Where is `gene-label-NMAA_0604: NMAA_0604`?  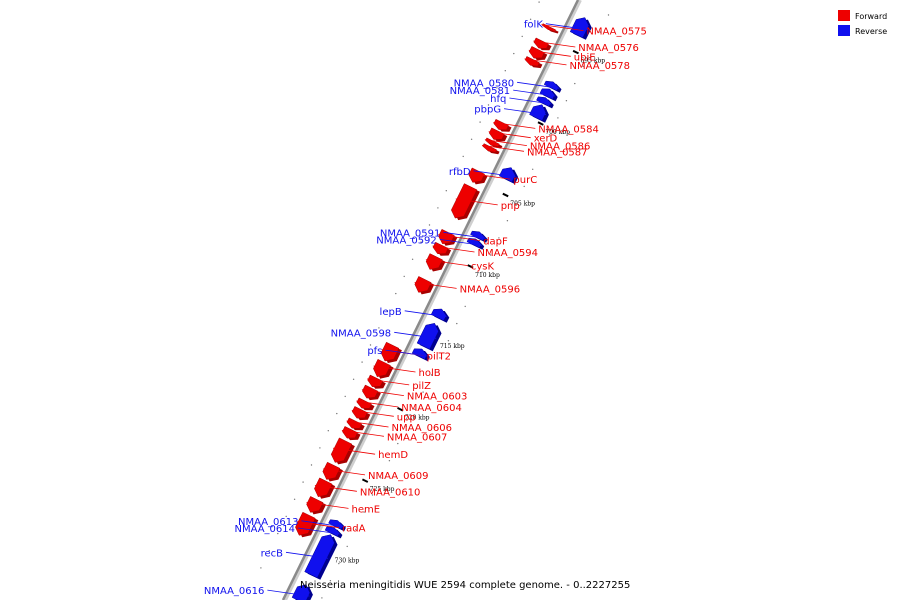 gene-label-NMAA_0604: NMAA_0604 is located at coordinates (431, 408).